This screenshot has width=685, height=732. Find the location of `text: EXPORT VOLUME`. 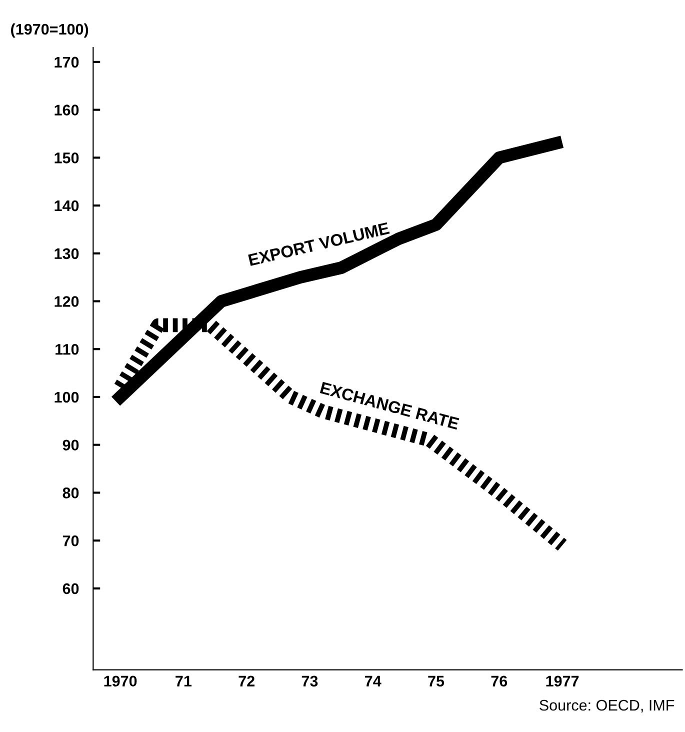

text: EXPORT VOLUME is located at coordinates (319, 244).